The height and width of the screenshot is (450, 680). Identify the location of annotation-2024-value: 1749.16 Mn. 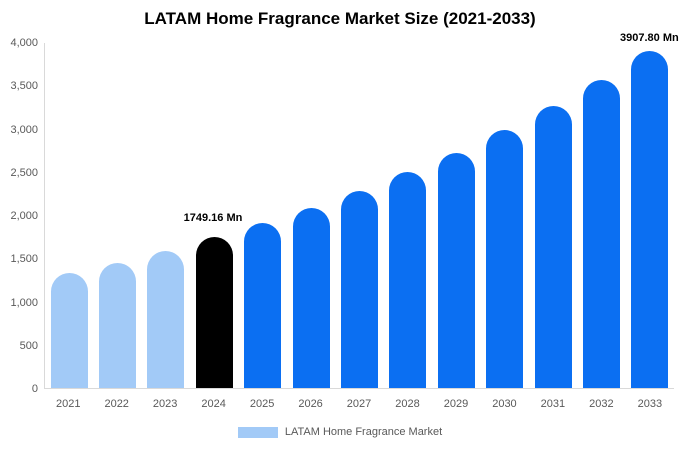
(213, 218).